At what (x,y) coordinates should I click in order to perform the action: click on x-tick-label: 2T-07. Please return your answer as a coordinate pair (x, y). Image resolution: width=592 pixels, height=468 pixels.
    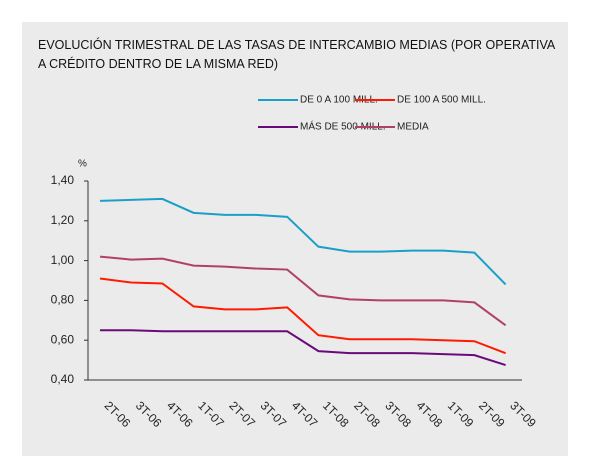
    Looking at the image, I should click on (242, 414).